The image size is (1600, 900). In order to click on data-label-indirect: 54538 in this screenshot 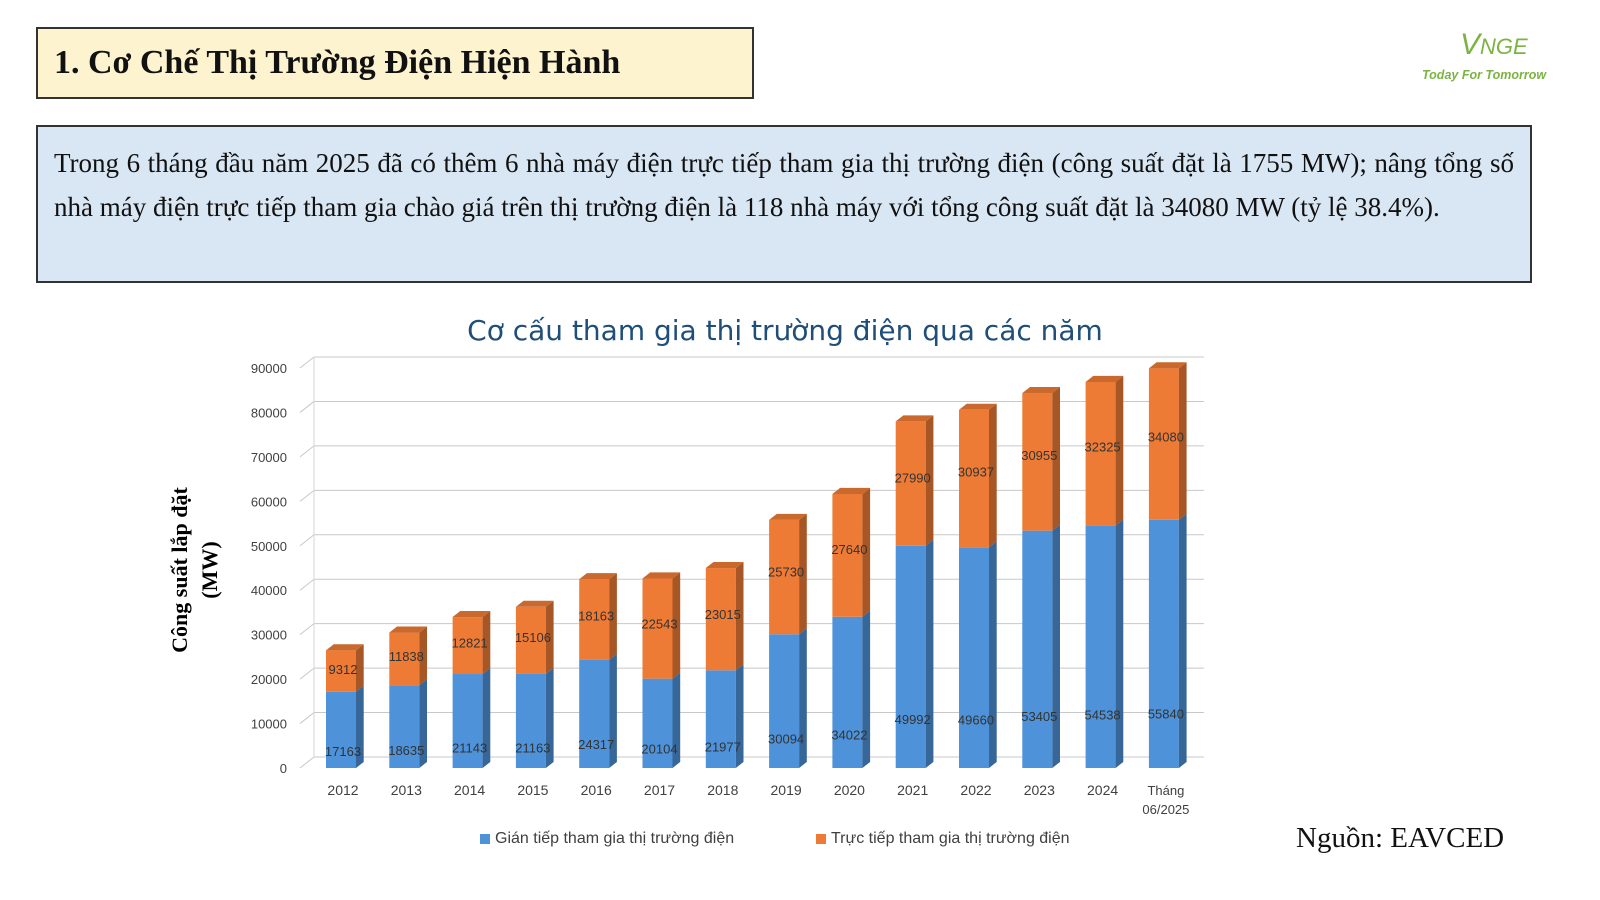, I will do `click(1103, 715)`.